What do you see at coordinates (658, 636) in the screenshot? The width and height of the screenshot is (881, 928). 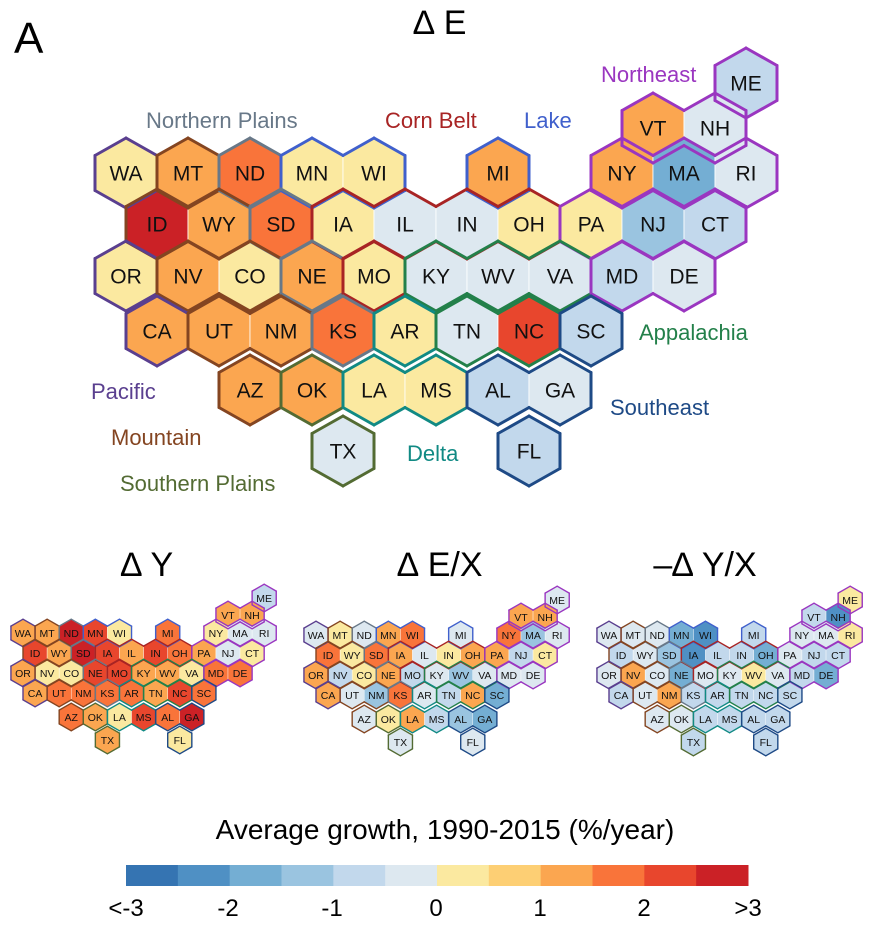 I see `state-label-nd: ND` at bounding box center [658, 636].